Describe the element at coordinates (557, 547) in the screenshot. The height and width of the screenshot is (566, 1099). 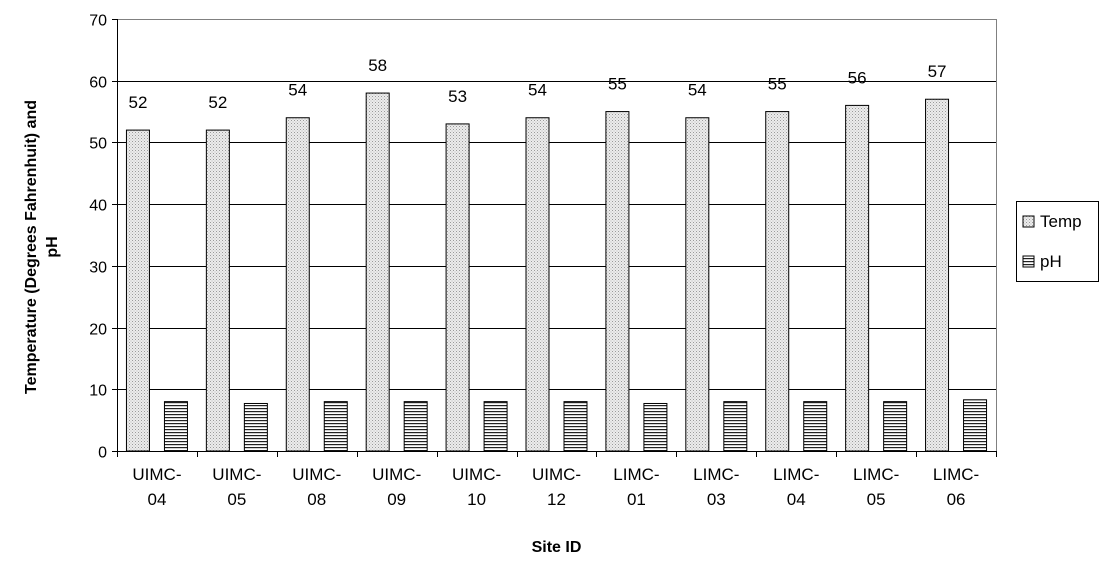
I see `x-axis-title: Site ID` at that location.